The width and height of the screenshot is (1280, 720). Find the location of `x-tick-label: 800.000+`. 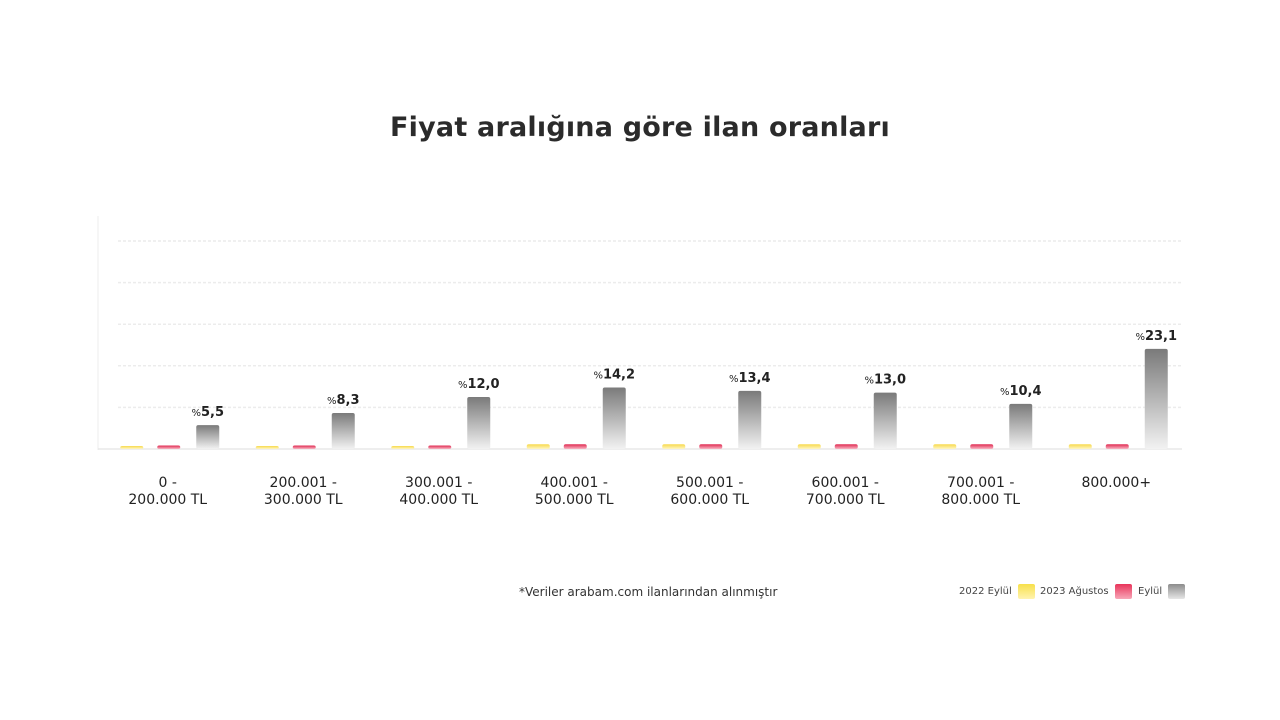

x-tick-label: 800.000+ is located at coordinates (1116, 483).